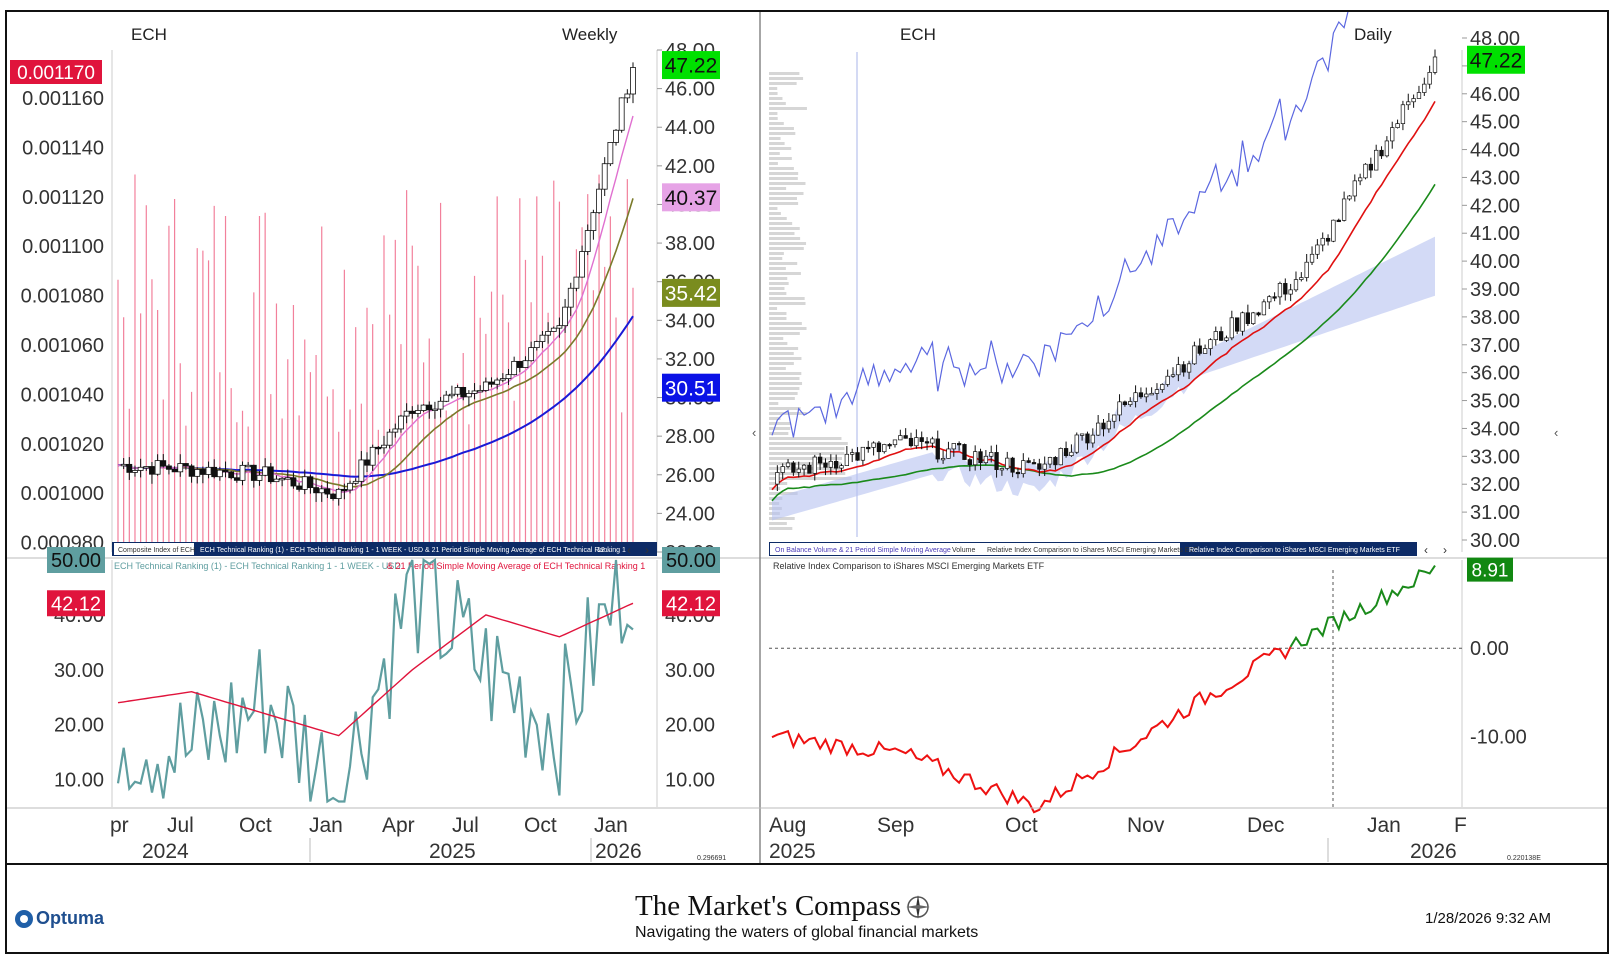 This screenshot has width=1615, height=958. What do you see at coordinates (629, 550) in the screenshot?
I see `left-scroll-left-icon: ‹` at bounding box center [629, 550].